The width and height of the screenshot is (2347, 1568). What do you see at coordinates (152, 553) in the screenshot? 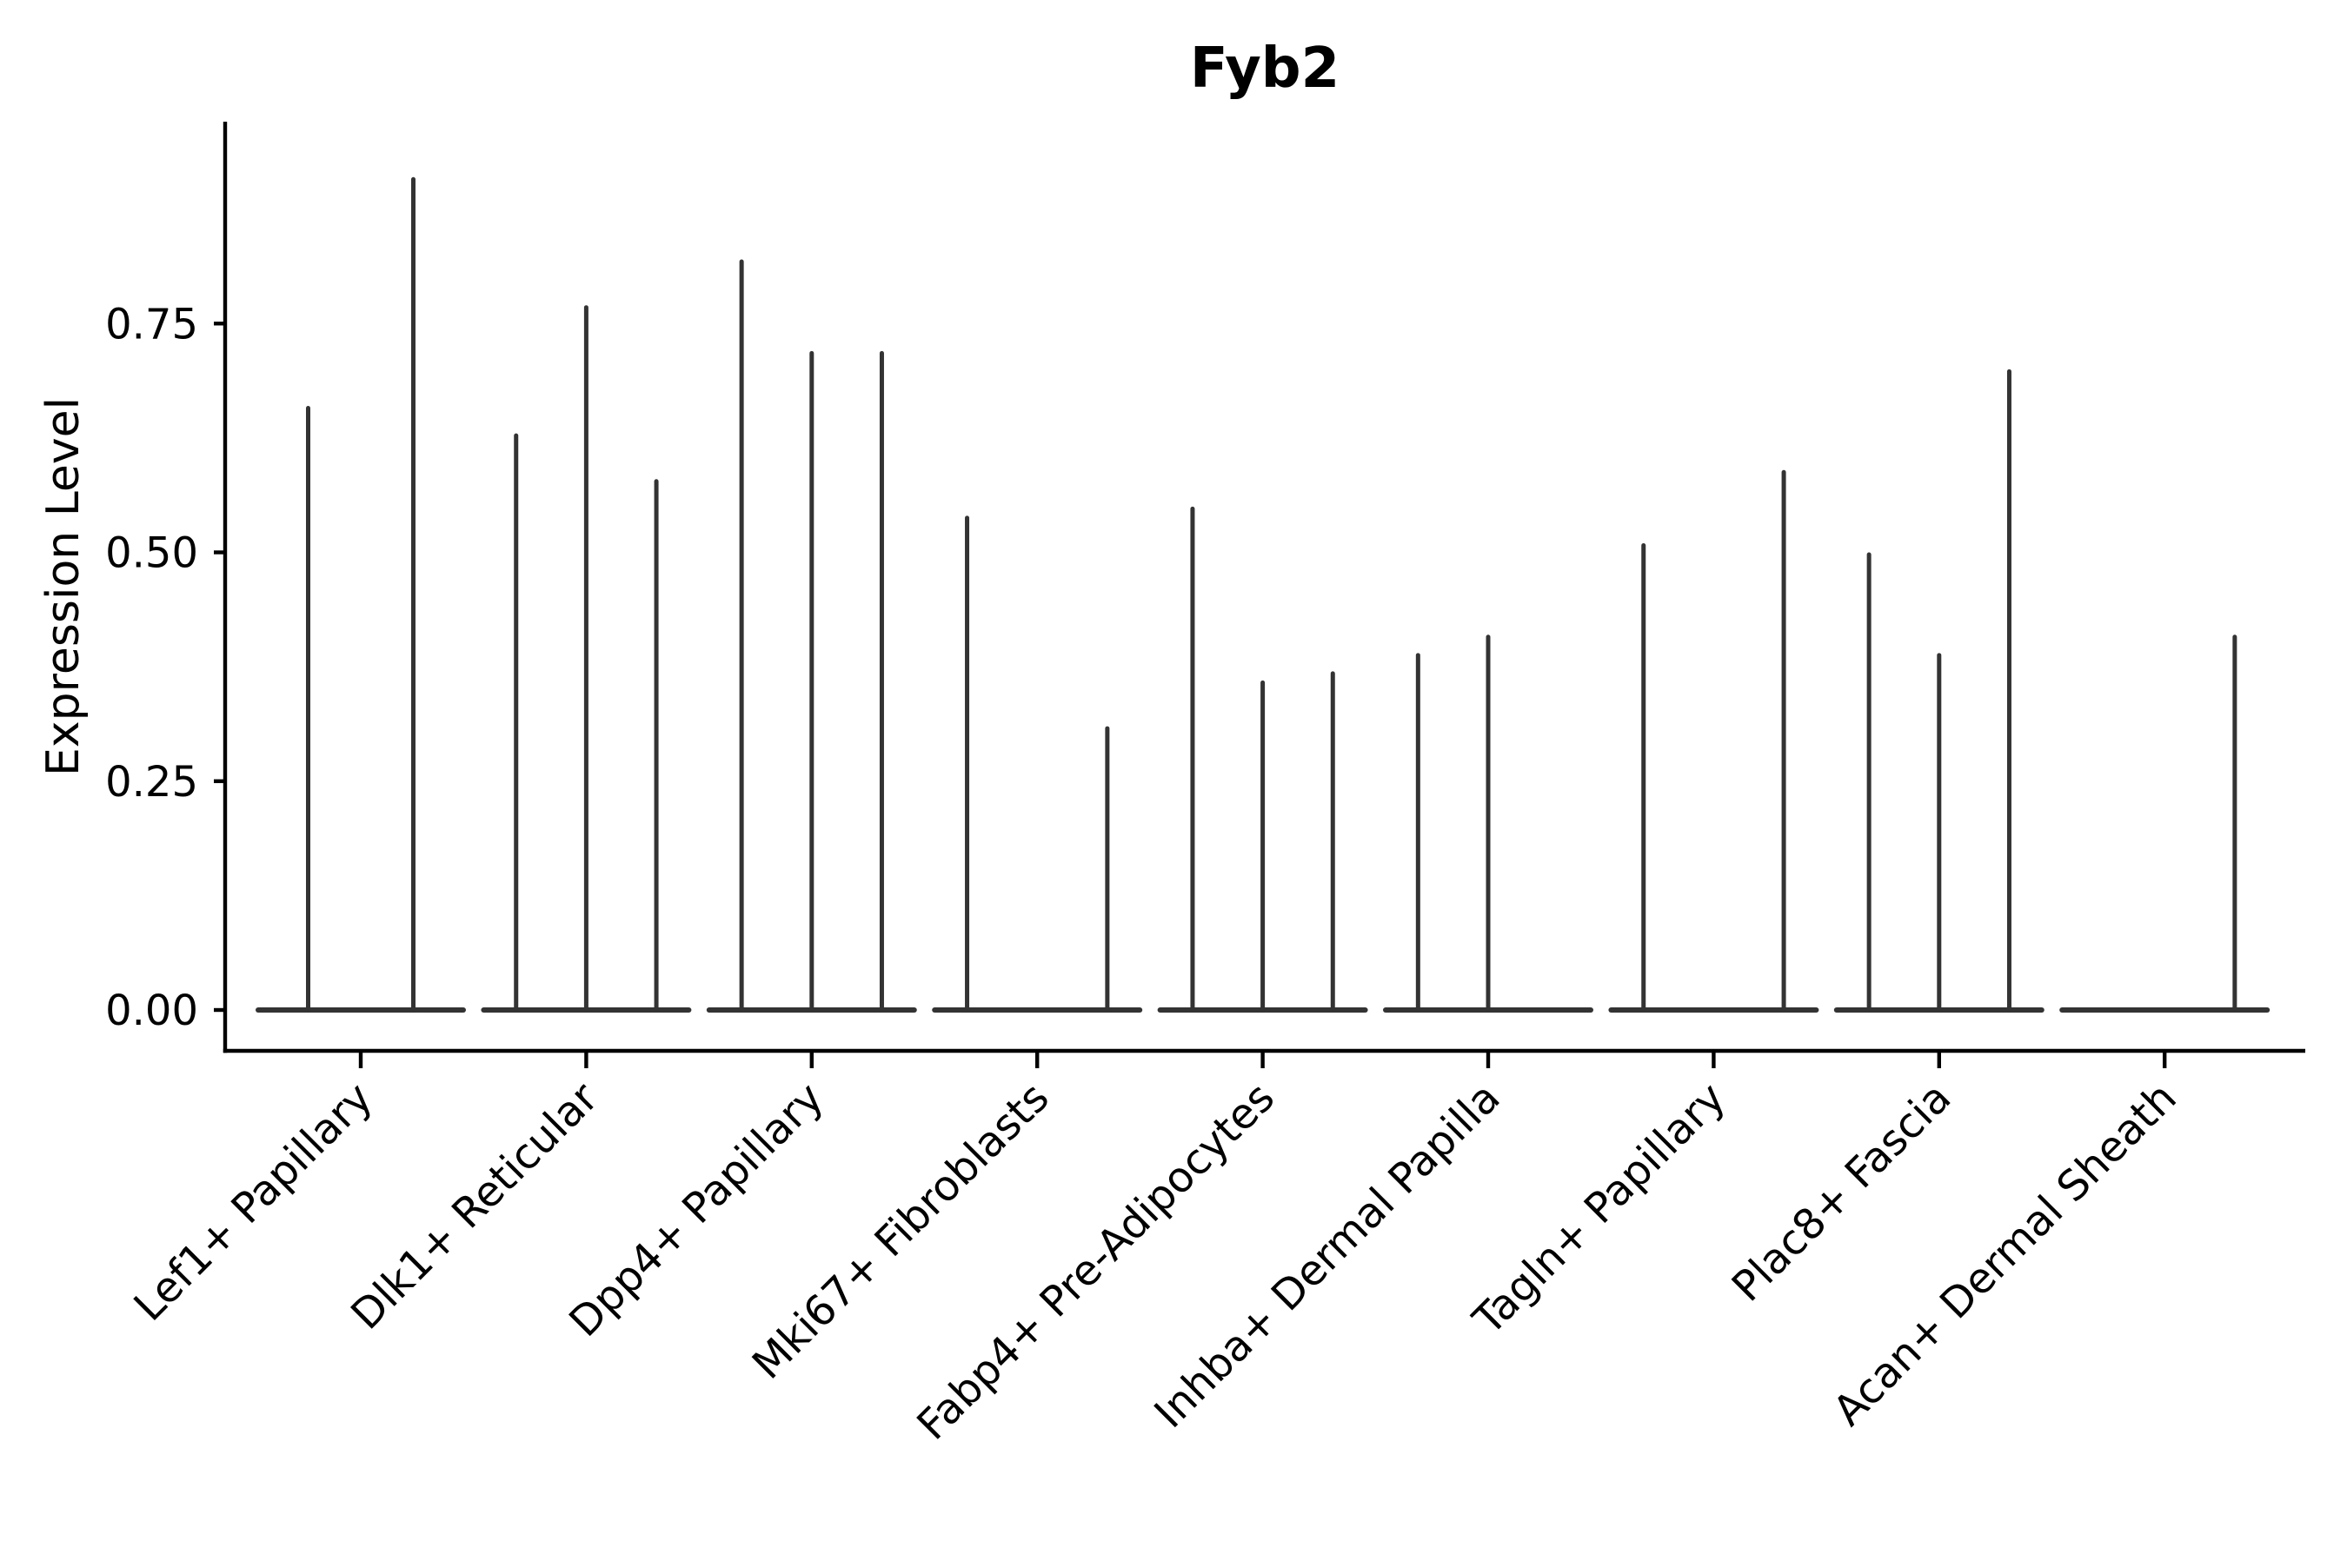
I see `y-tick-label-2: 0.50` at bounding box center [152, 553].